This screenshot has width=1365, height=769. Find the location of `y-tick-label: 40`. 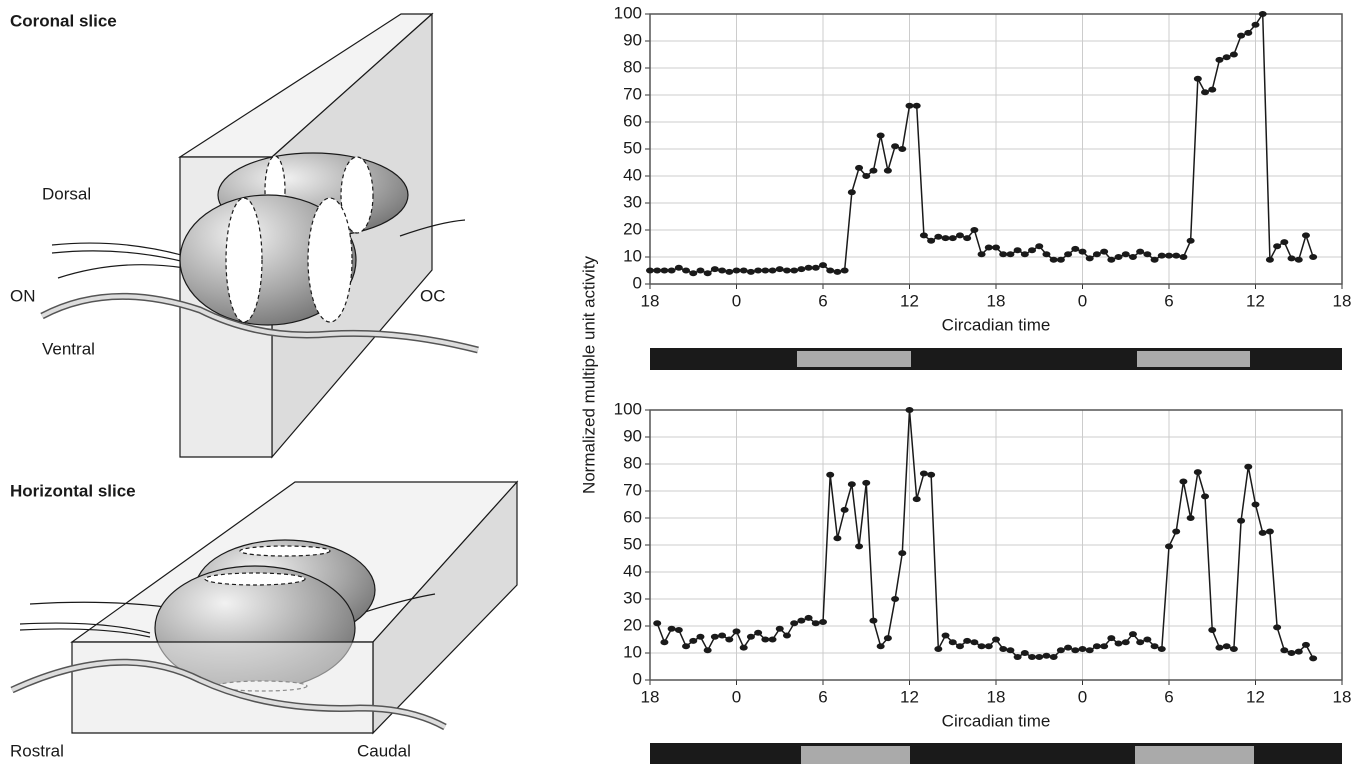

y-tick-label: 40 is located at coordinates (632, 174).